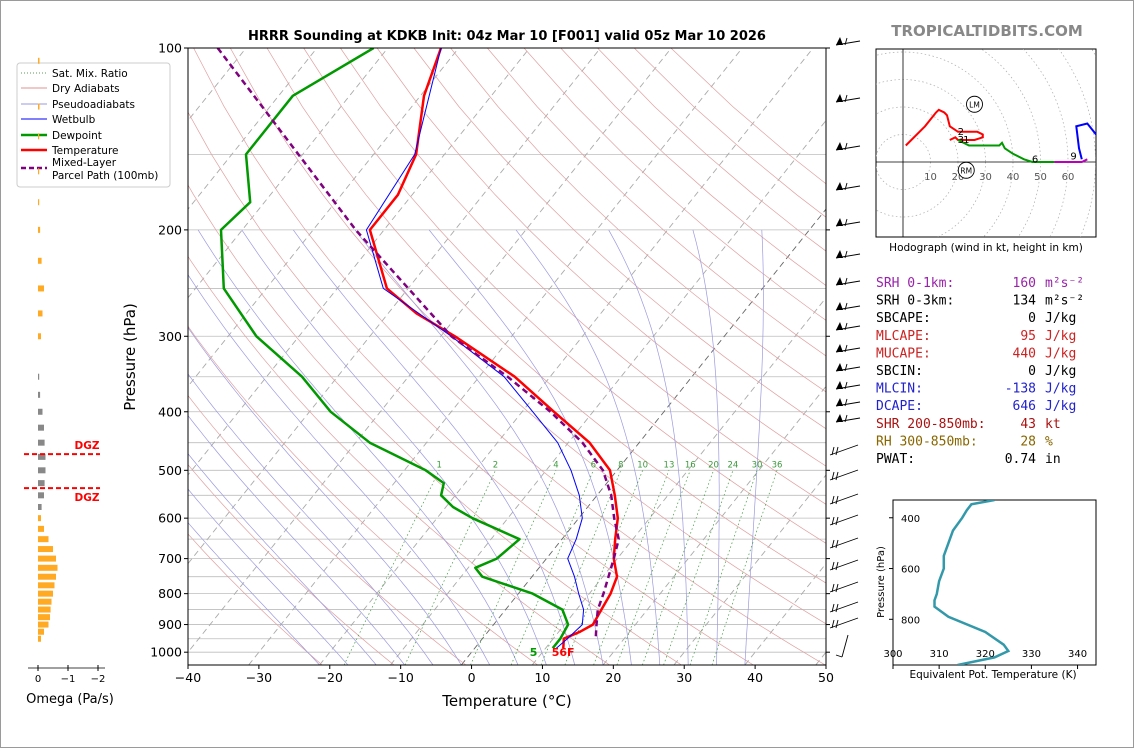 The height and width of the screenshot is (748, 1134). What do you see at coordinates (987, 31) in the screenshot?
I see `brand-watermark: TROPICALTIDBITS.COM` at bounding box center [987, 31].